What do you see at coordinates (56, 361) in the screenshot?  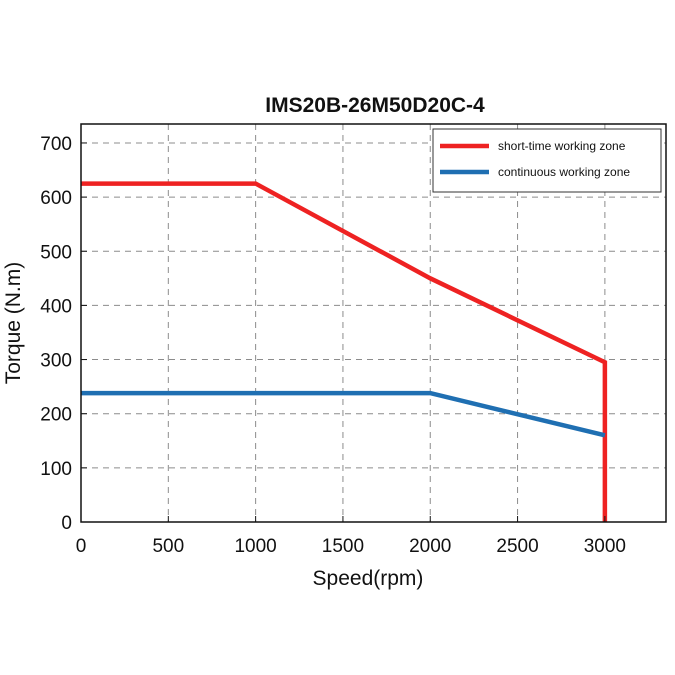 I see `y-tick-label: 300` at bounding box center [56, 361].